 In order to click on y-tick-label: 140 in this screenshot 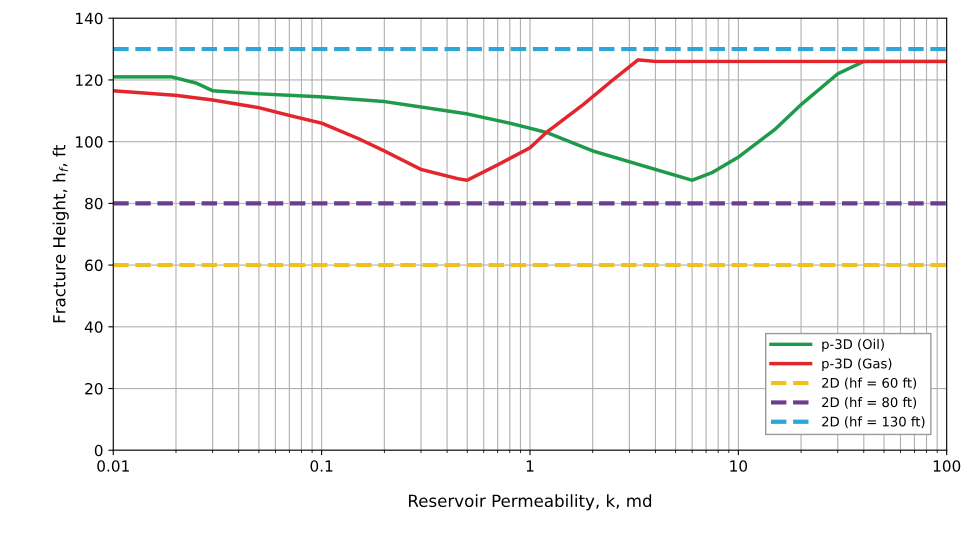, I will do `click(89, 18)`.